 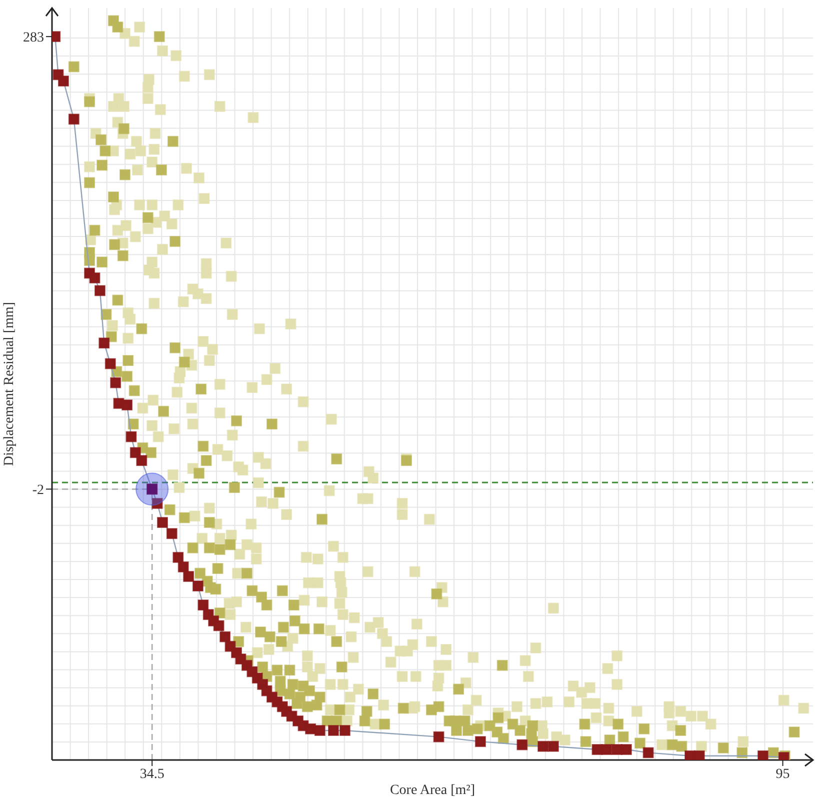 What do you see at coordinates (433, 790) in the screenshot?
I see `x-axis-title: Core Area [m²]` at bounding box center [433, 790].